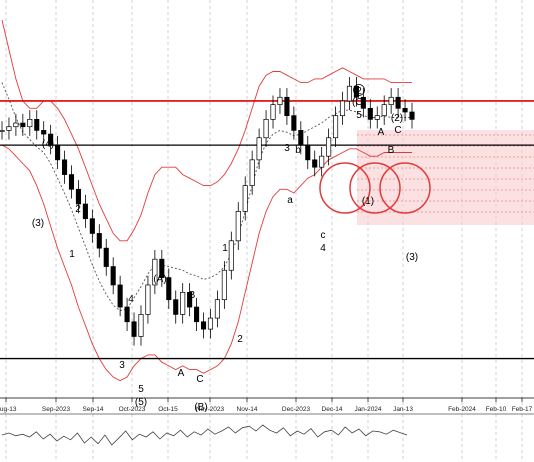  What do you see at coordinates (462, 409) in the screenshot?
I see `x-tick-label-11: Feb-2024` at bounding box center [462, 409].